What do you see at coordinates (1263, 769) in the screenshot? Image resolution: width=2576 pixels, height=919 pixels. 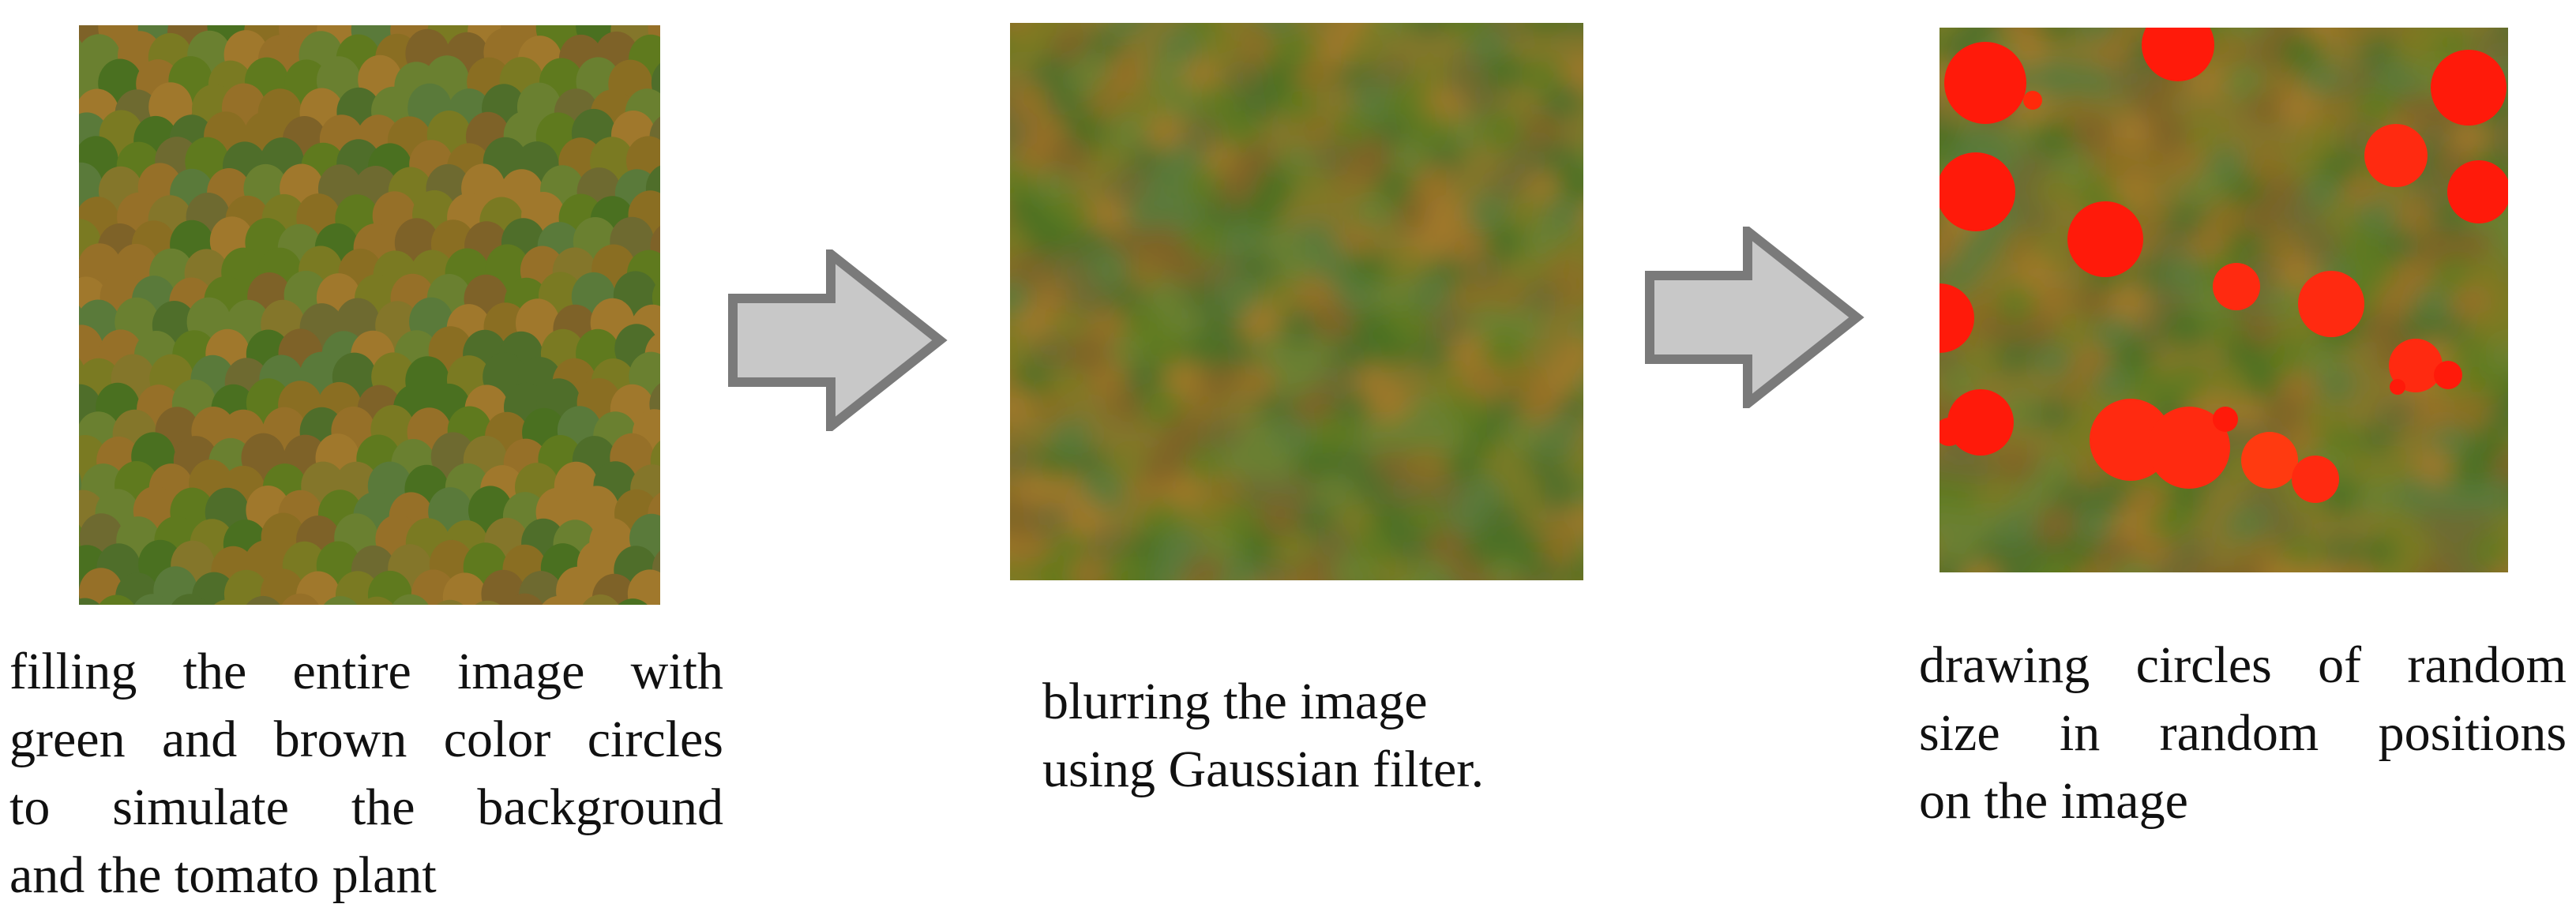 I see `caption-line: using Gaussian filter.` at bounding box center [1263, 769].